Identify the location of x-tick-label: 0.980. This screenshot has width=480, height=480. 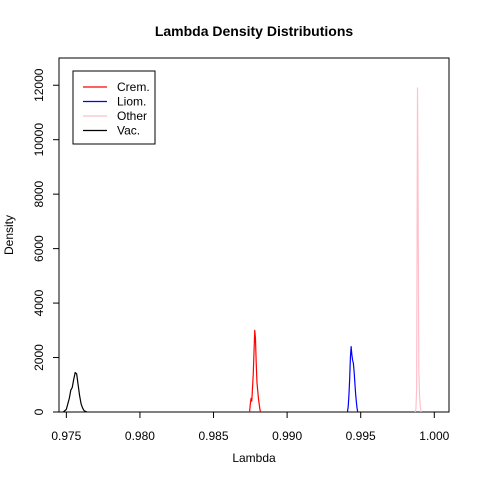
(140, 436).